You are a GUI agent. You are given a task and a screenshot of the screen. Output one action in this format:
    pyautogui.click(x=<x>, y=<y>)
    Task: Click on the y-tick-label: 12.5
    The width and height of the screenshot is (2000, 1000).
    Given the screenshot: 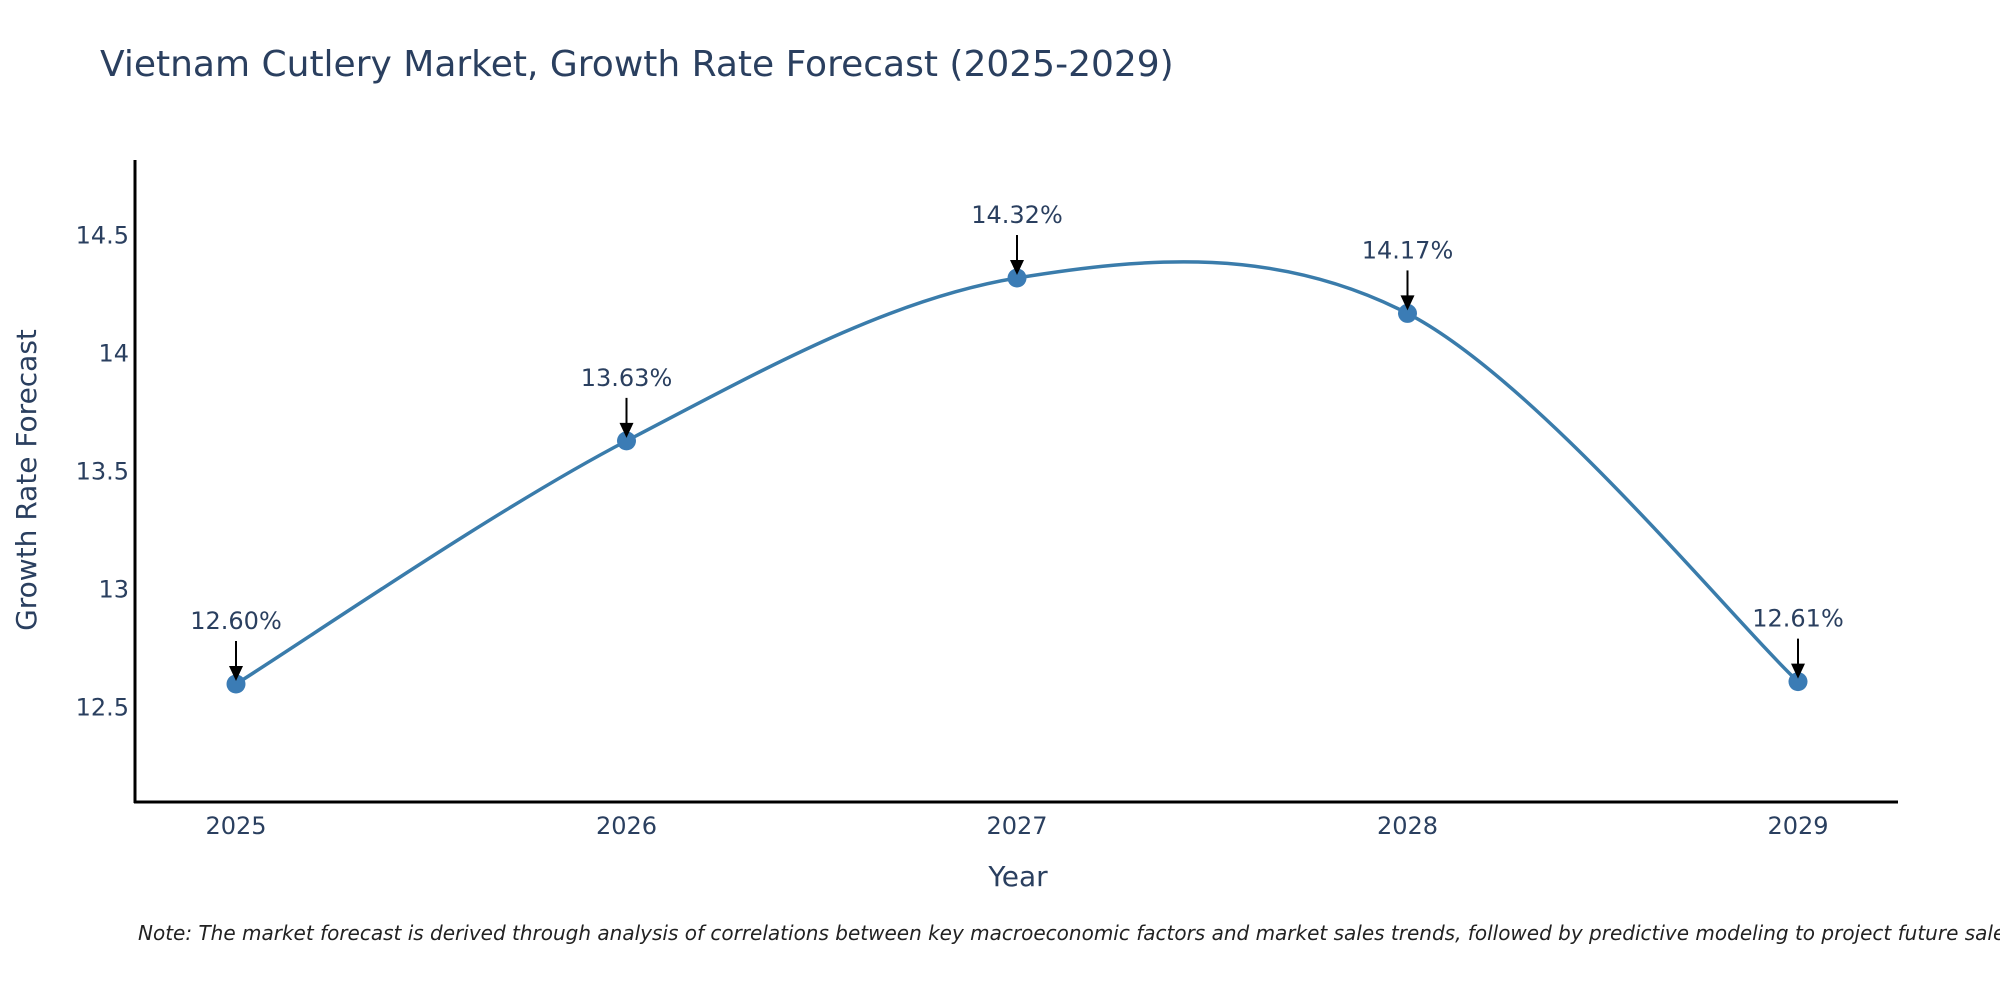 What is the action you would take?
    pyautogui.click(x=102, y=708)
    